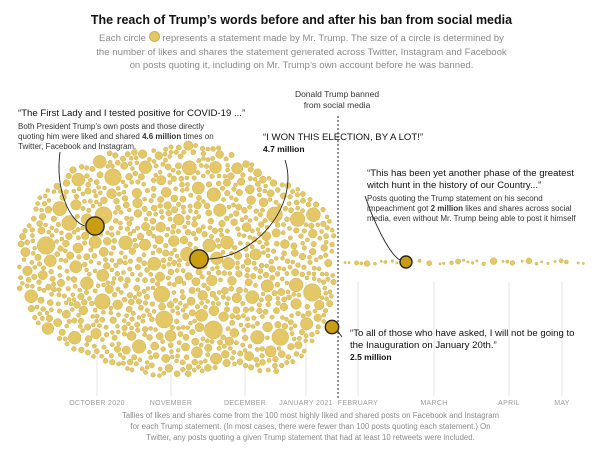 This screenshot has height=457, width=603. What do you see at coordinates (343, 137) in the screenshot?
I see `won-quote: “I WON THIS ELECTION, BY A LOT!”` at bounding box center [343, 137].